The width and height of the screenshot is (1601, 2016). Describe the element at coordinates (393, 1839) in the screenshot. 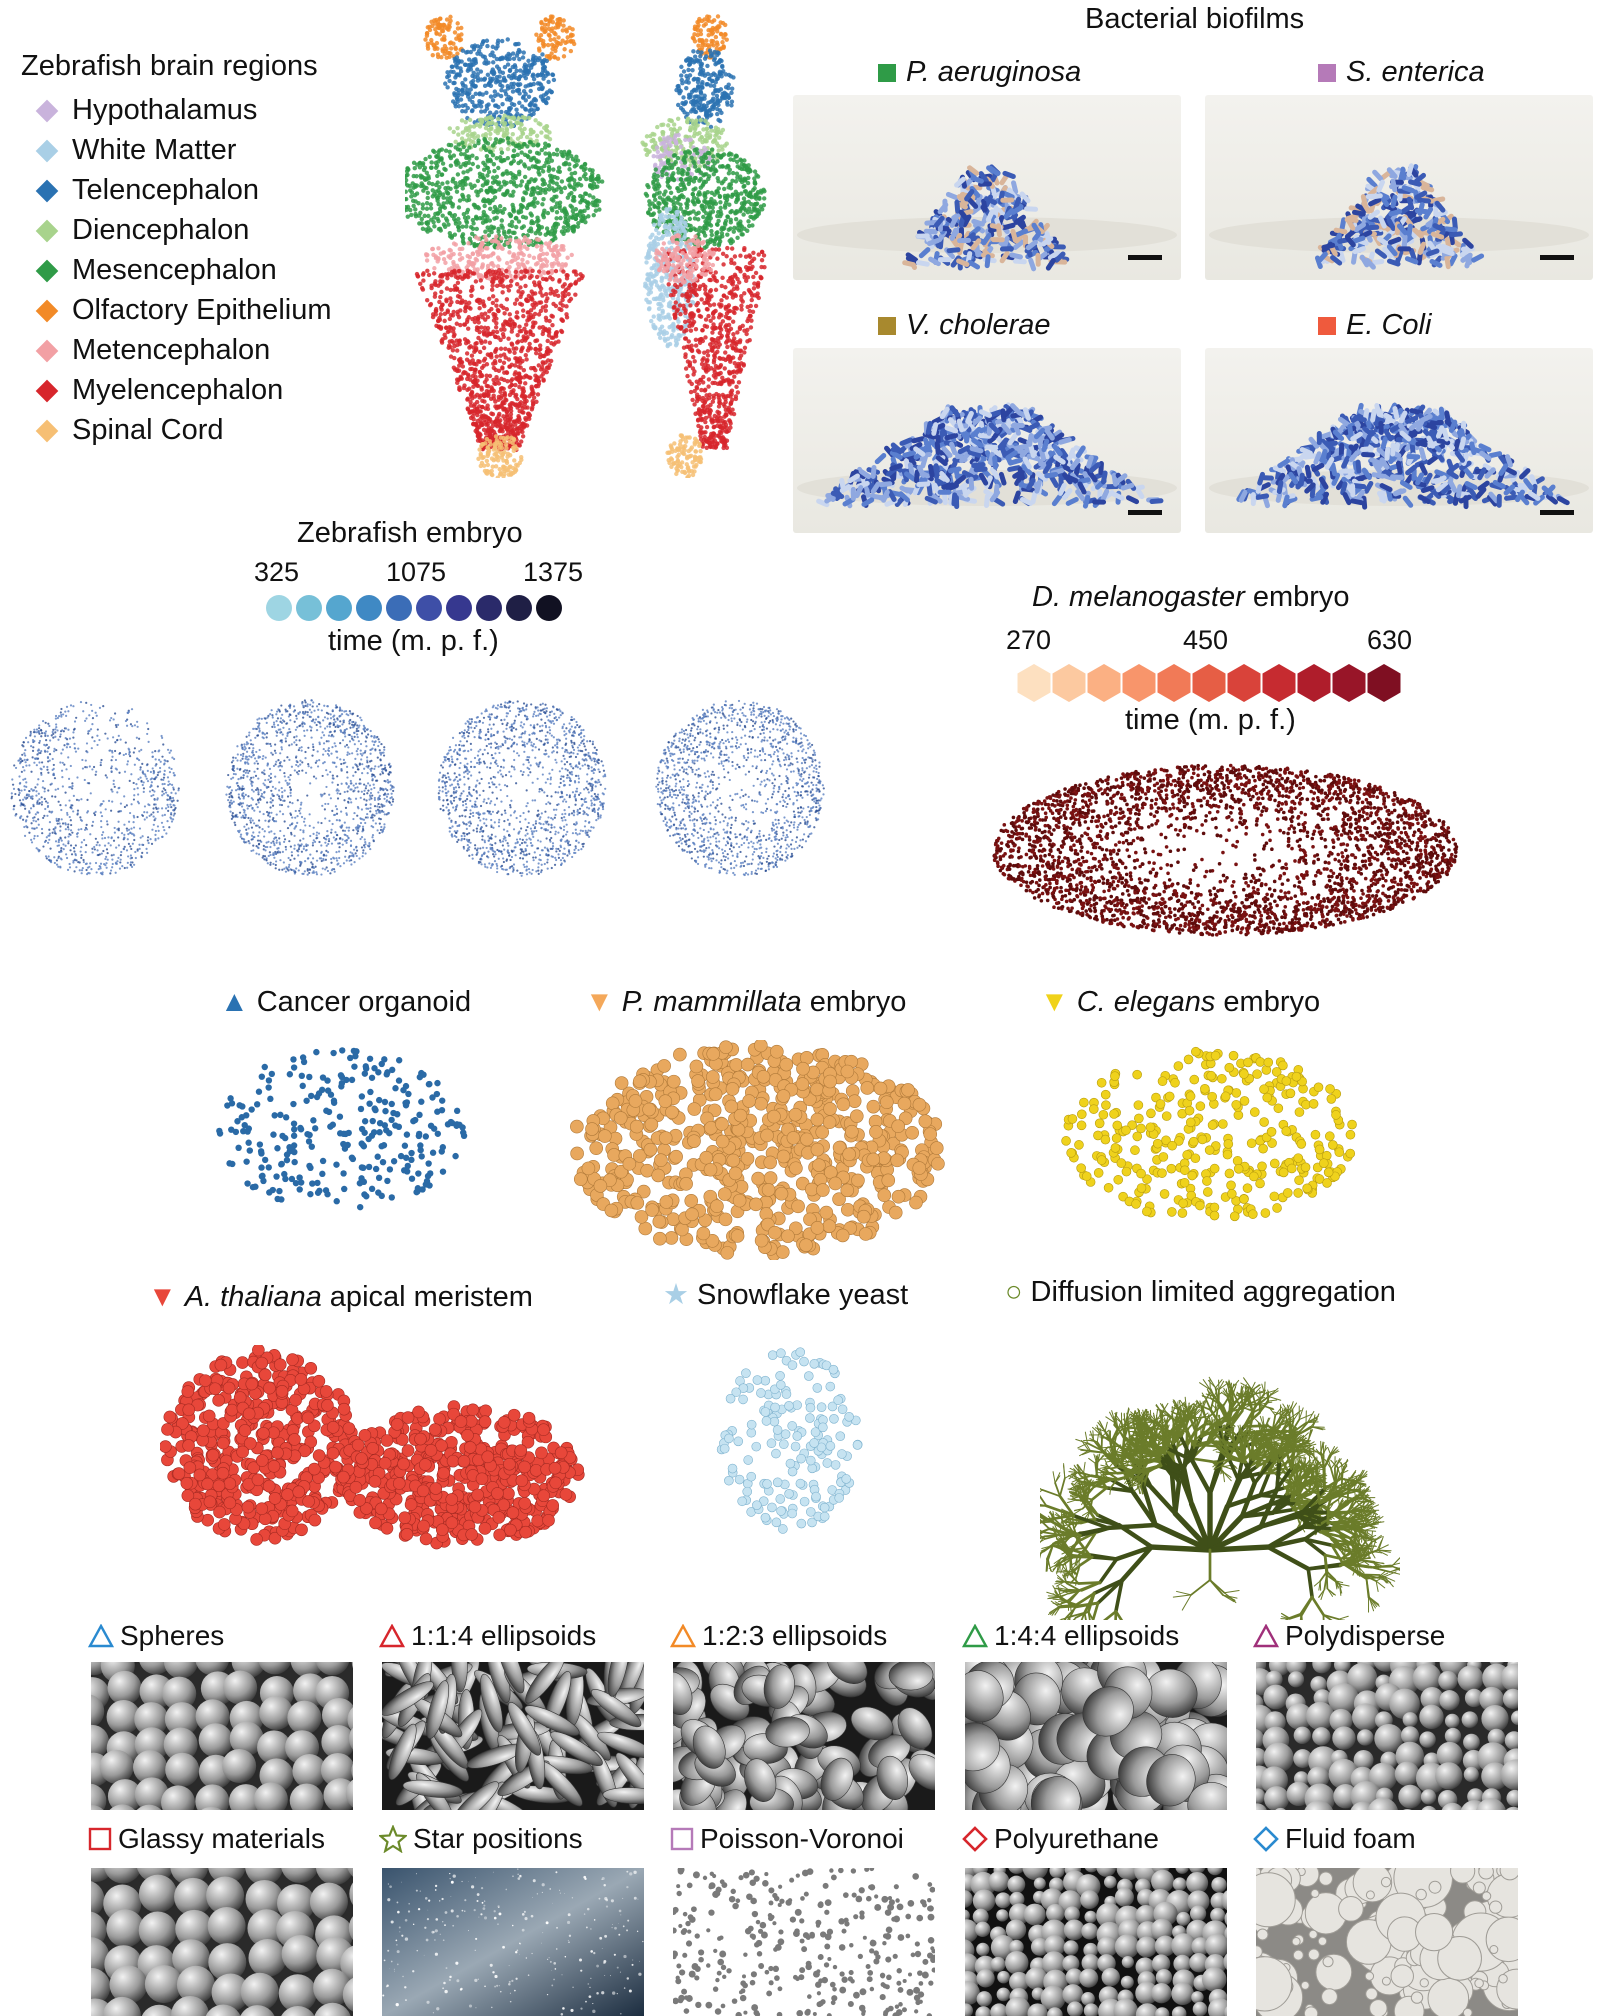

I see `star-marker-icon` at that location.